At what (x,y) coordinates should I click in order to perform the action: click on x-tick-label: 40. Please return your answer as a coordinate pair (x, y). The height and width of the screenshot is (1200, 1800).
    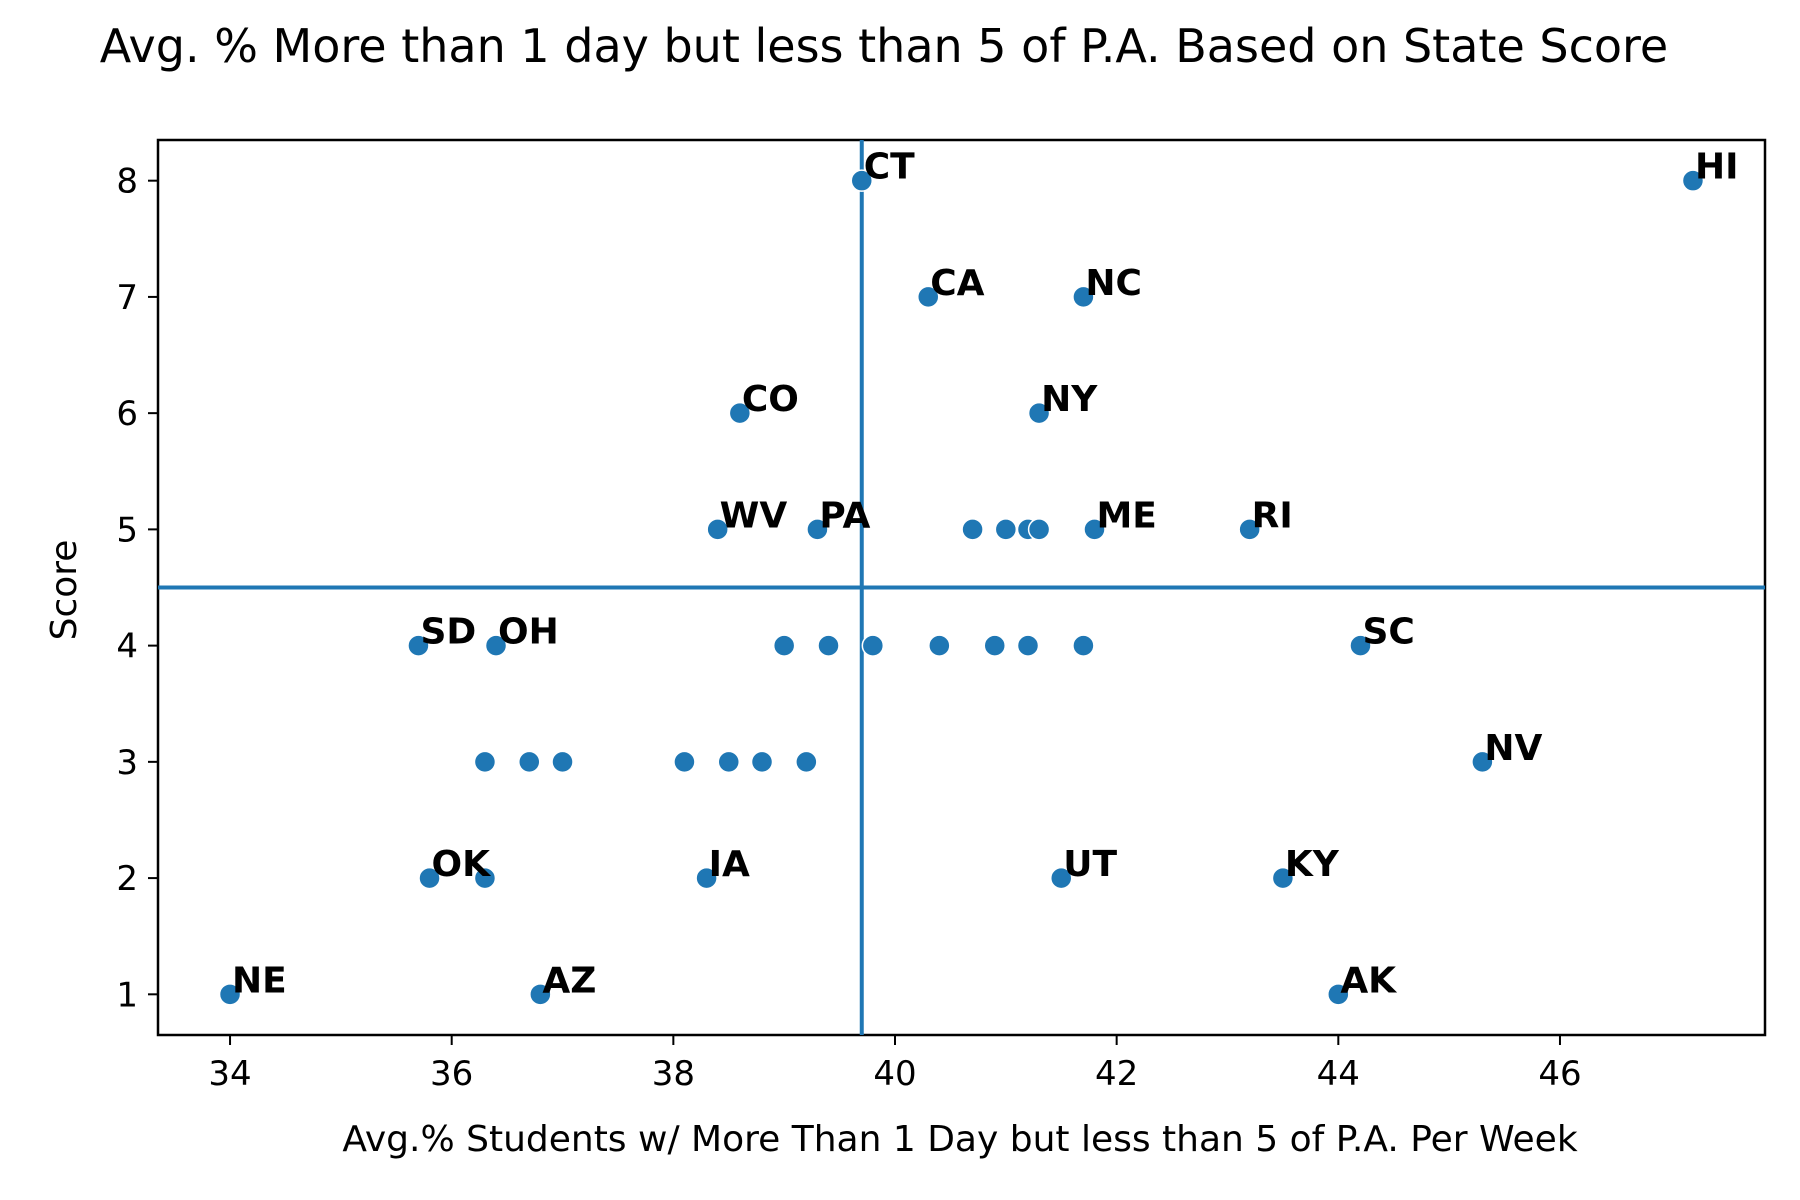
    Looking at the image, I should click on (894, 1074).